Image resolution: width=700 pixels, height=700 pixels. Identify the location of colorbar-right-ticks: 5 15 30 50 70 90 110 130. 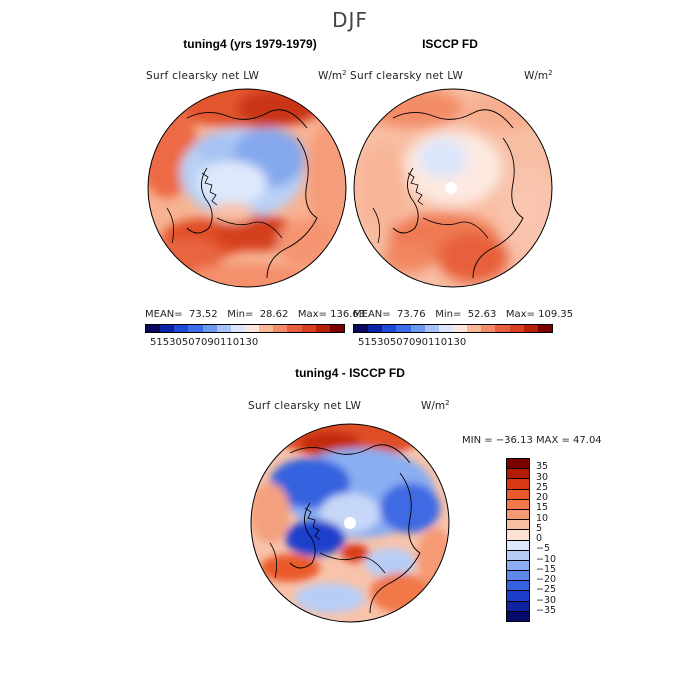
(453, 342).